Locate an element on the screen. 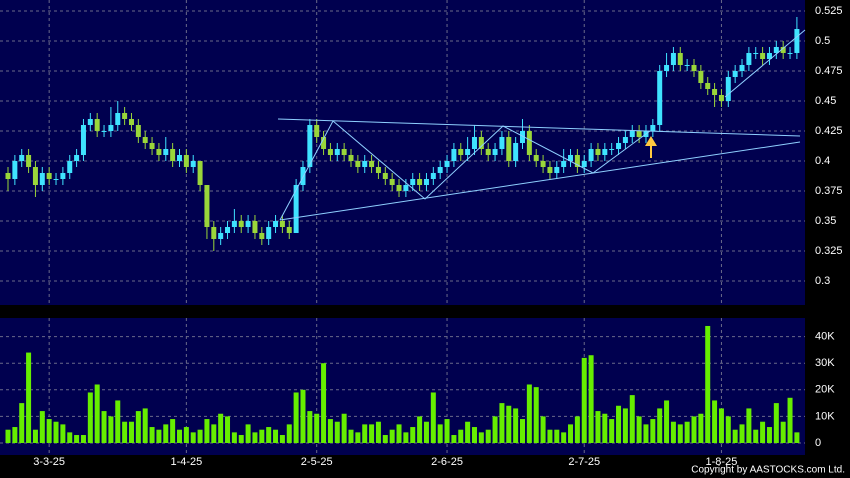  y-tick-label: 40K is located at coordinates (825, 337).